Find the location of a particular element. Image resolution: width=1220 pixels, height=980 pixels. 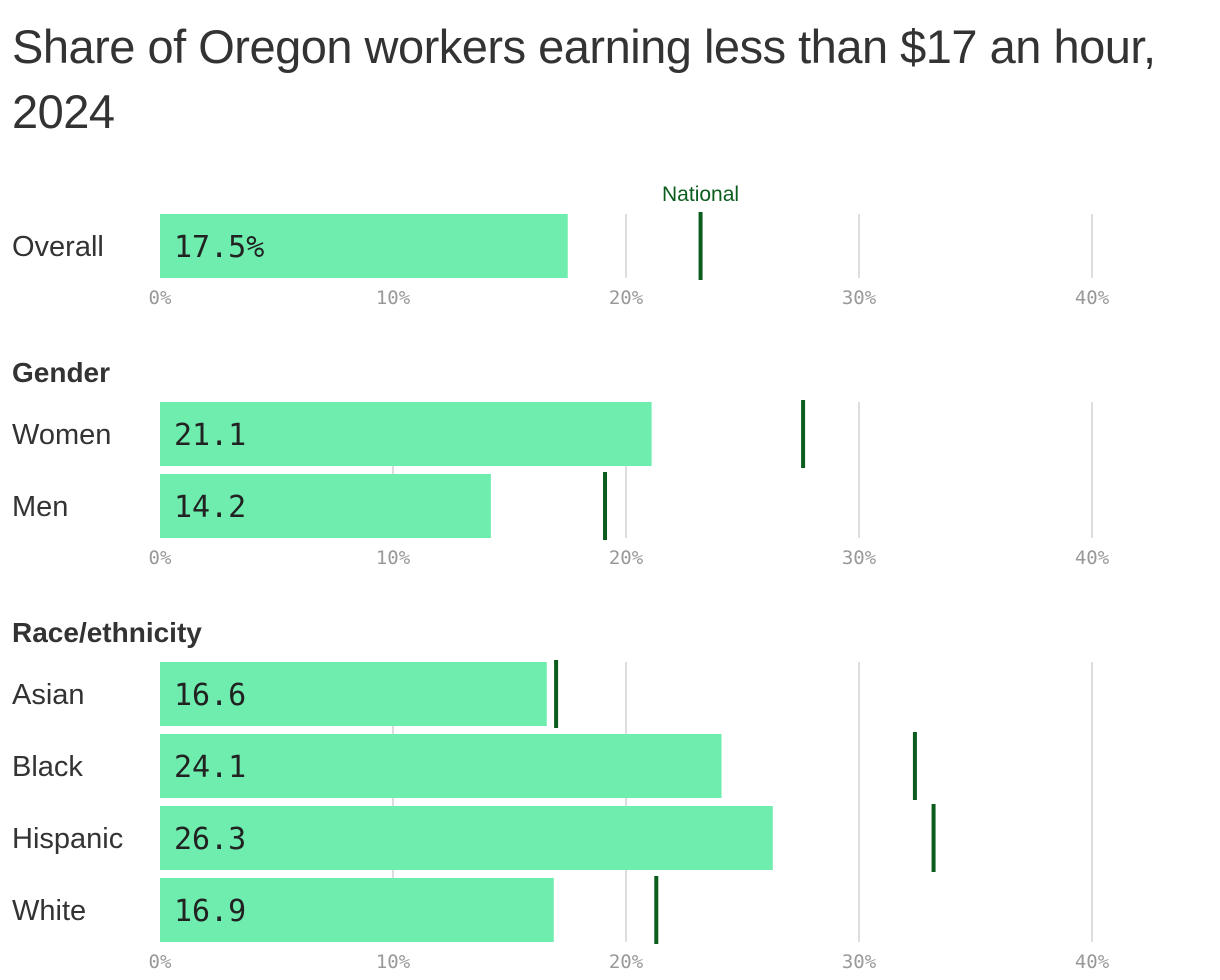

value-label-women: 21.1 is located at coordinates (210, 435).